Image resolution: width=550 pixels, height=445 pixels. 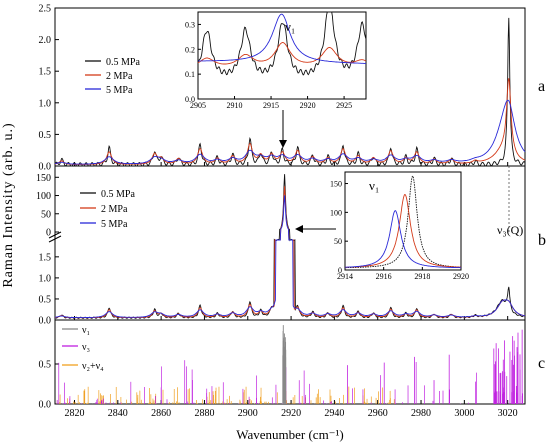 What do you see at coordinates (86, 347) in the screenshot?
I see `legend-c-label-2: ν₃` at bounding box center [86, 347].